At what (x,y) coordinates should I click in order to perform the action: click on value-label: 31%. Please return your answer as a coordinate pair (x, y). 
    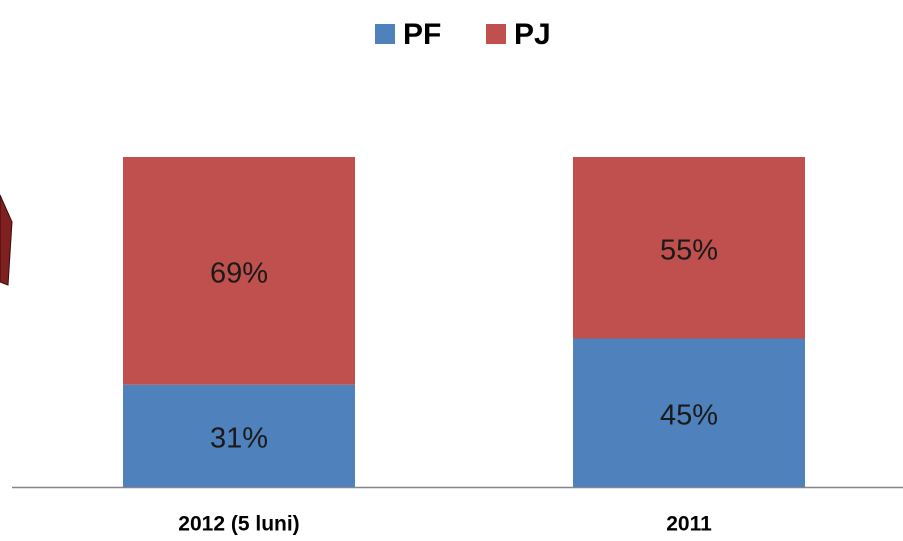
    Looking at the image, I should click on (239, 439).